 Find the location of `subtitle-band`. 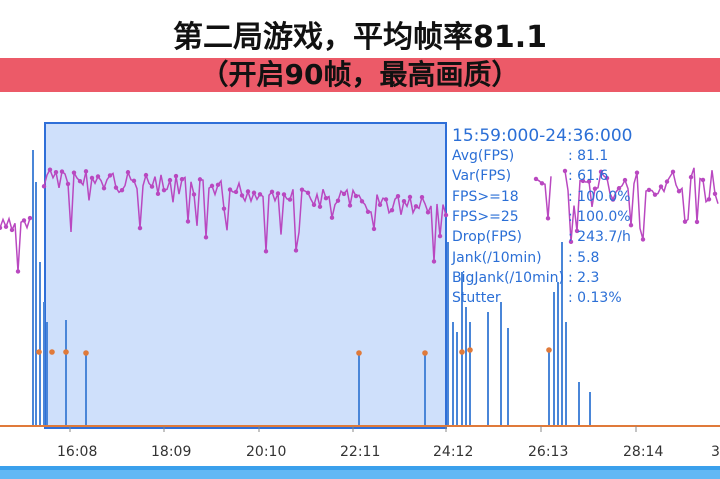

subtitle-band is located at coordinates (360, 75).